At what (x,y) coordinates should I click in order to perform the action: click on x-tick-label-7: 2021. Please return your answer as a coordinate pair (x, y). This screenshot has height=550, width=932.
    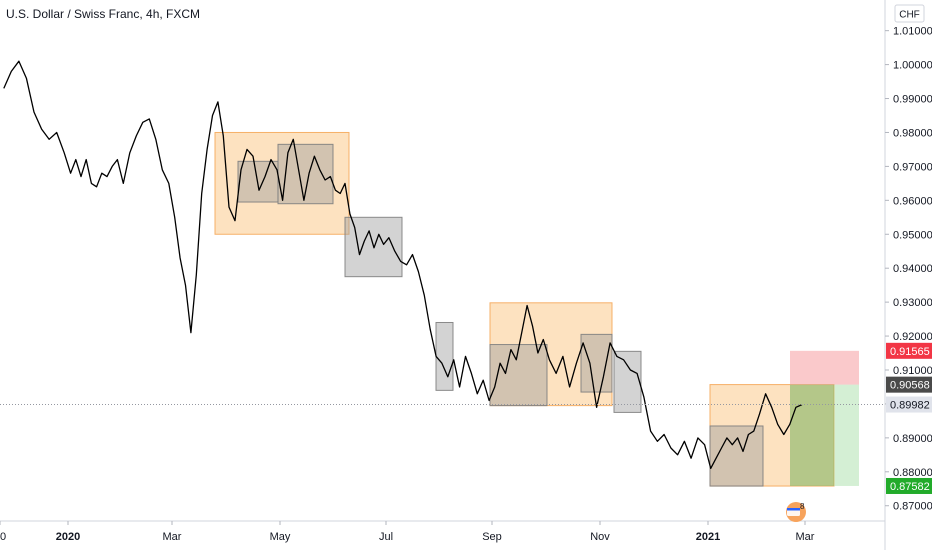
    Looking at the image, I should click on (708, 537).